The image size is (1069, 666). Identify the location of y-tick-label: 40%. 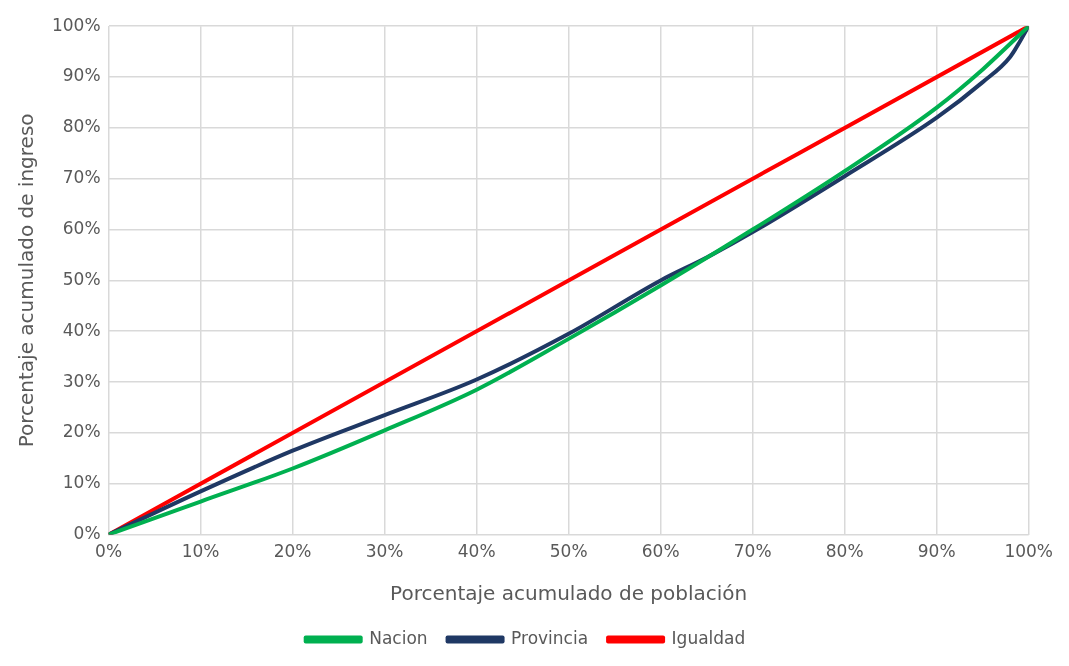
(81, 329).